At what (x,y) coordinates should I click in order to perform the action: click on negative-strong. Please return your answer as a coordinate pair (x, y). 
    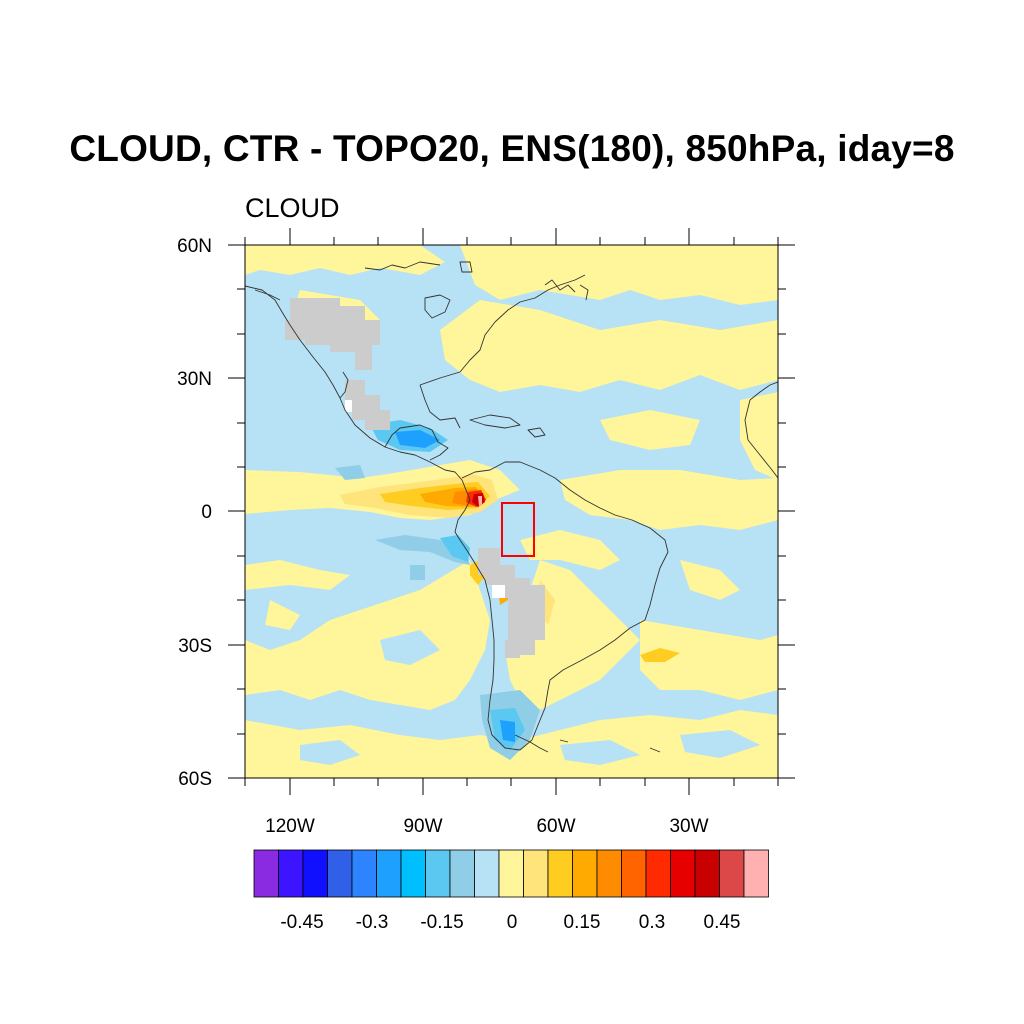
    Looking at the image, I should click on (437, 590).